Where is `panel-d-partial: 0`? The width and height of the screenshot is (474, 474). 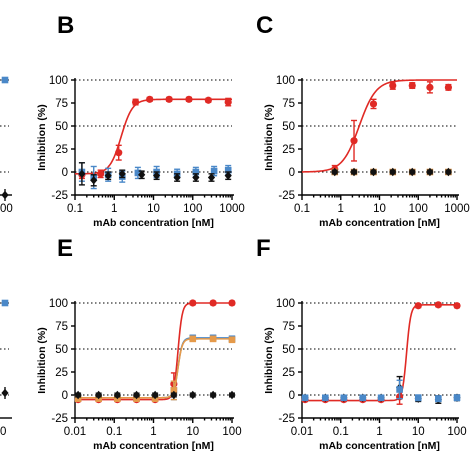
panel-d-partial: 0 is located at coordinates (6, 368).